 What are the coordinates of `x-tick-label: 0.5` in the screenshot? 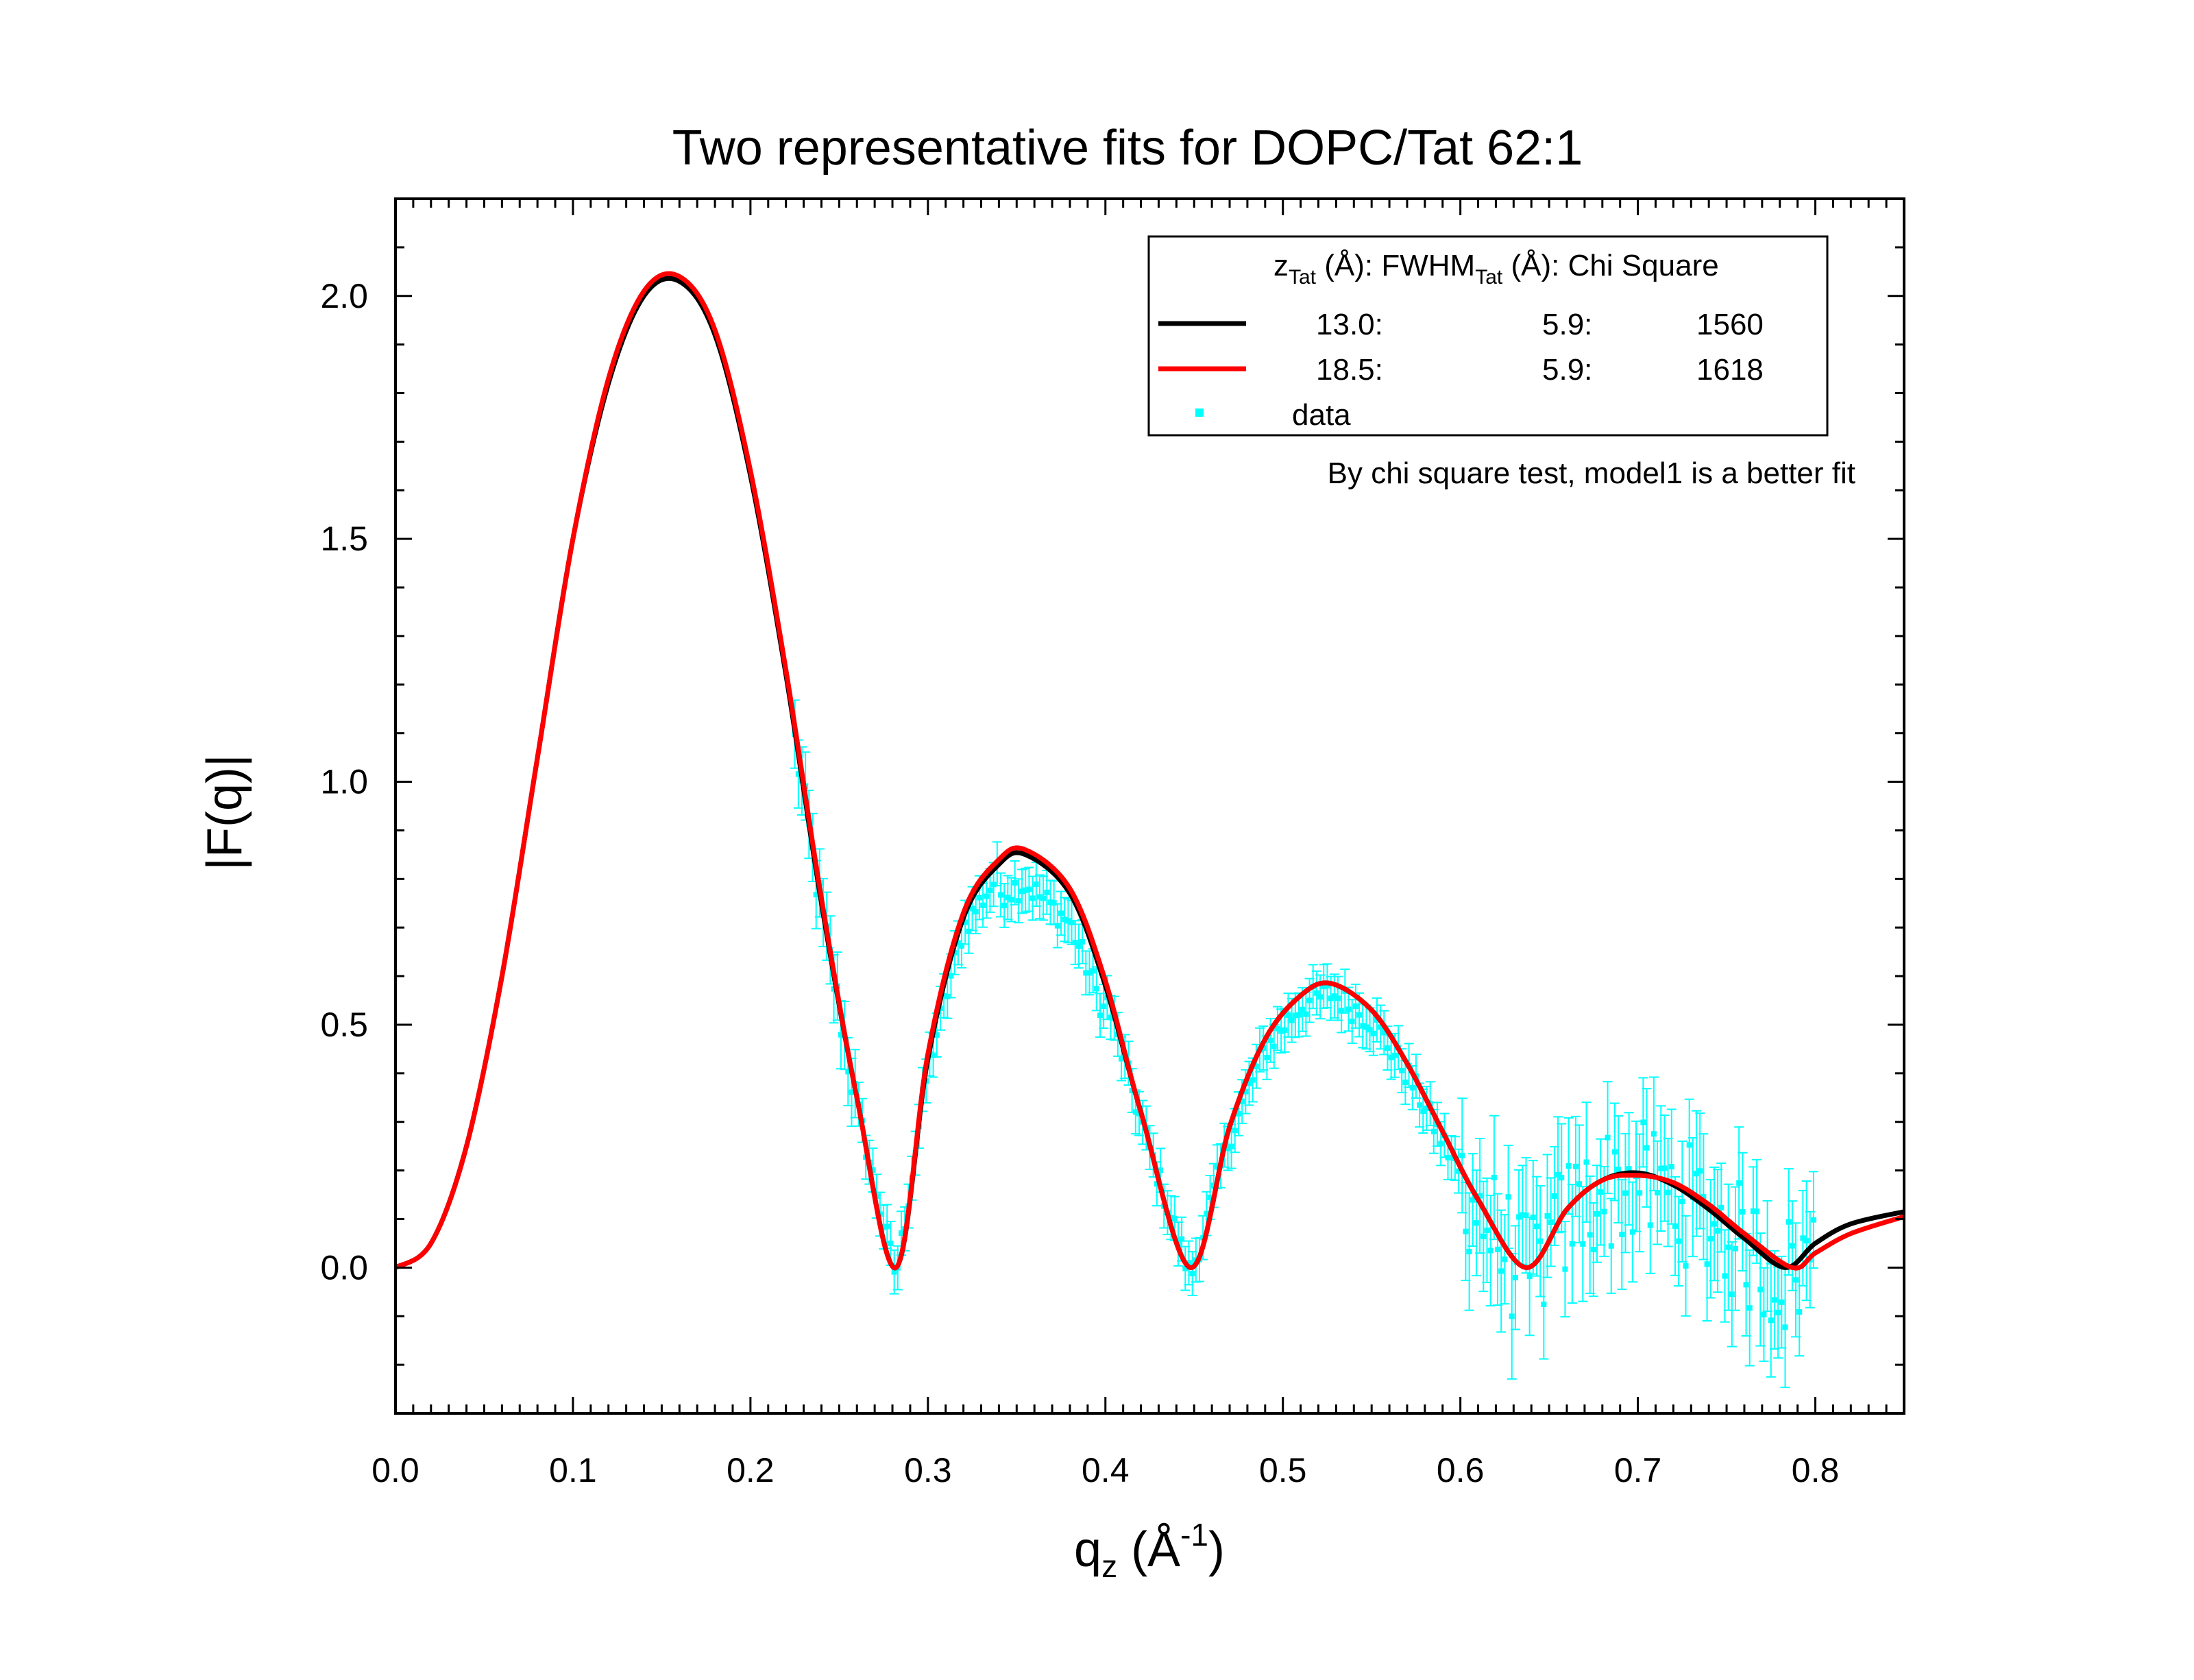 It's located at (1283, 1470).